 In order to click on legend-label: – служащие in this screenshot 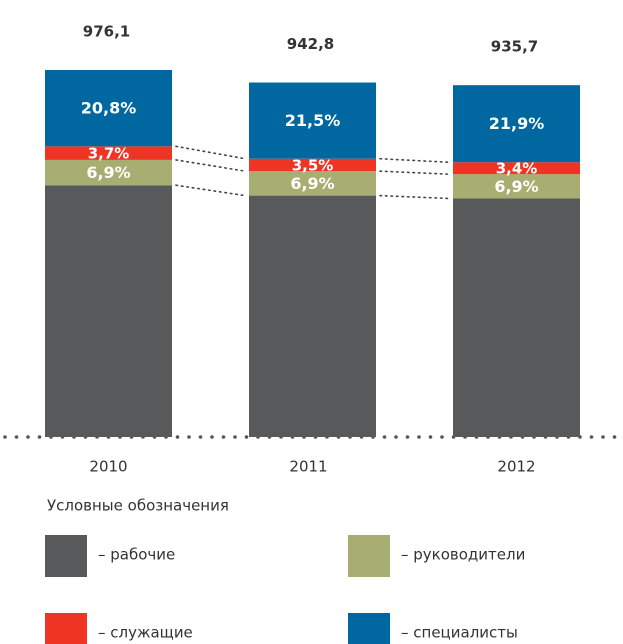, I will do `click(145, 633)`.